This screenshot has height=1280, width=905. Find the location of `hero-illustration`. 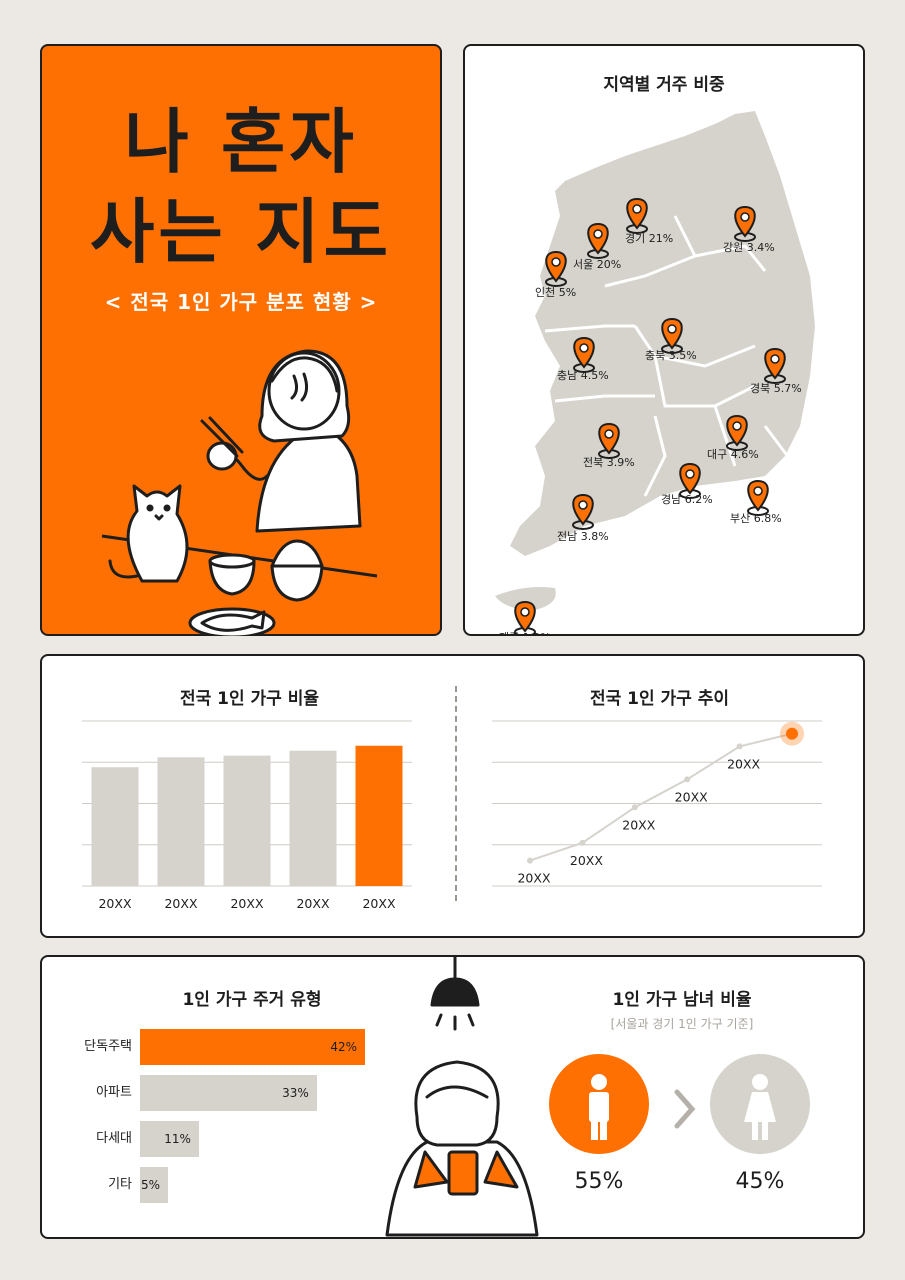

hero-illustration is located at coordinates (239, 492).